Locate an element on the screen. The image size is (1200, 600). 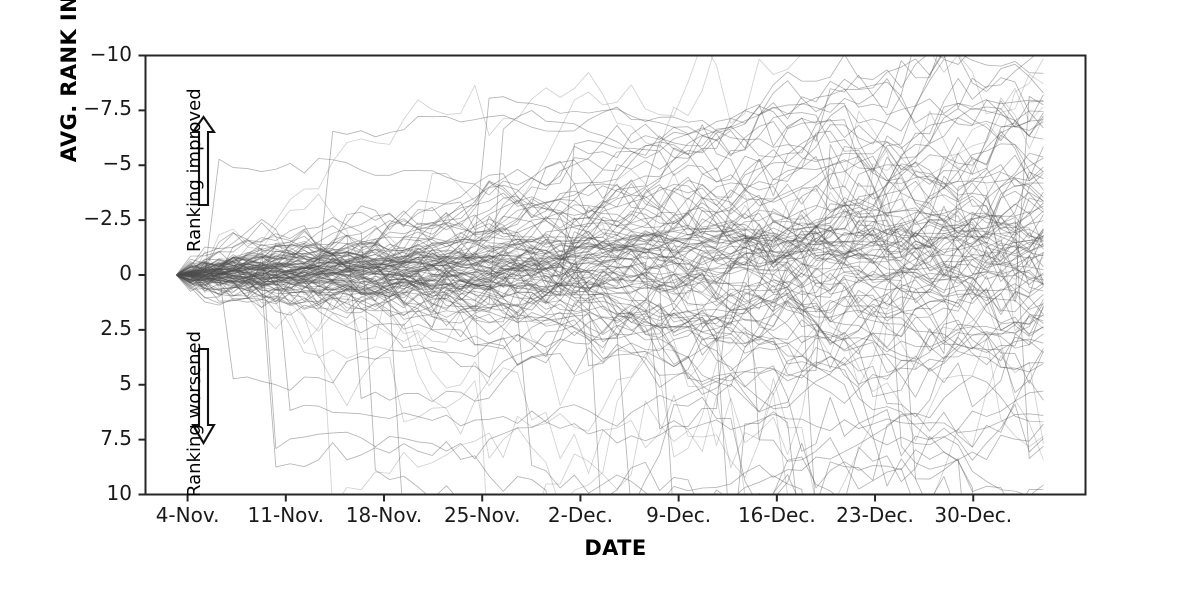
x-tick-label: 16-Dec. is located at coordinates (776, 515).